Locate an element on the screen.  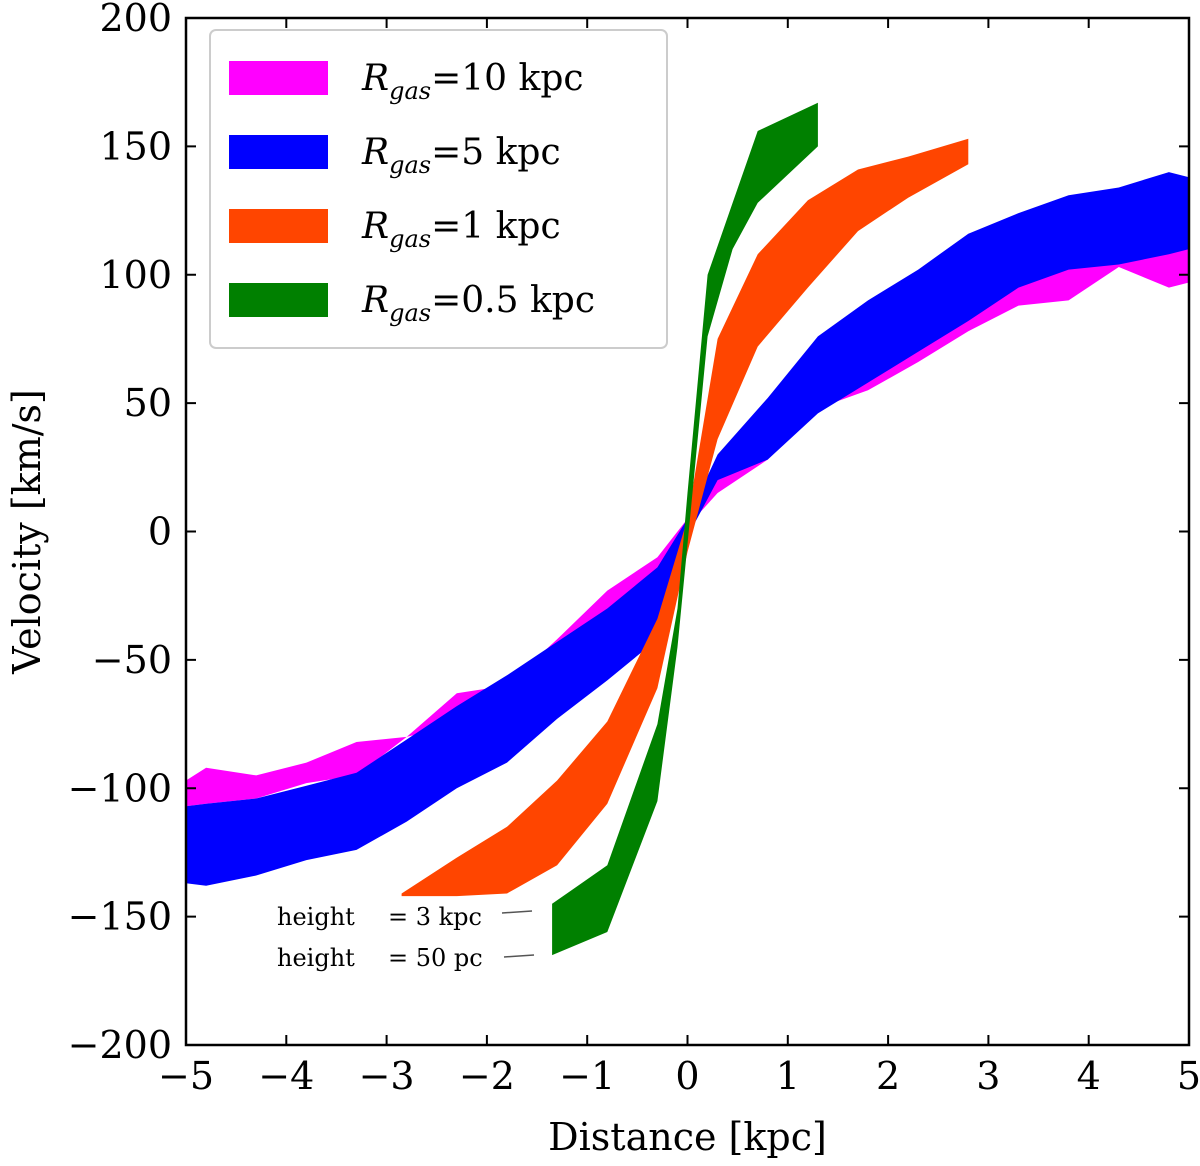
x-tick-label: 3 is located at coordinates (988, 1076).